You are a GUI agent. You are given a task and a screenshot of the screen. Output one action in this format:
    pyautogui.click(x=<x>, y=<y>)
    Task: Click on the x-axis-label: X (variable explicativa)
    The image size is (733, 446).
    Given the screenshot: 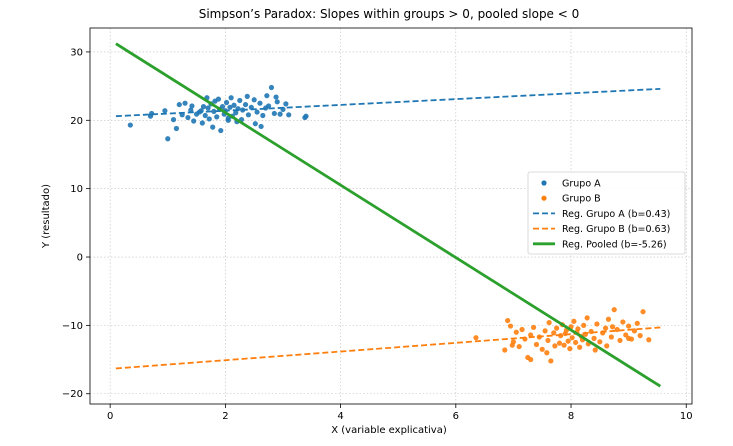 What is the action you would take?
    pyautogui.click(x=389, y=430)
    